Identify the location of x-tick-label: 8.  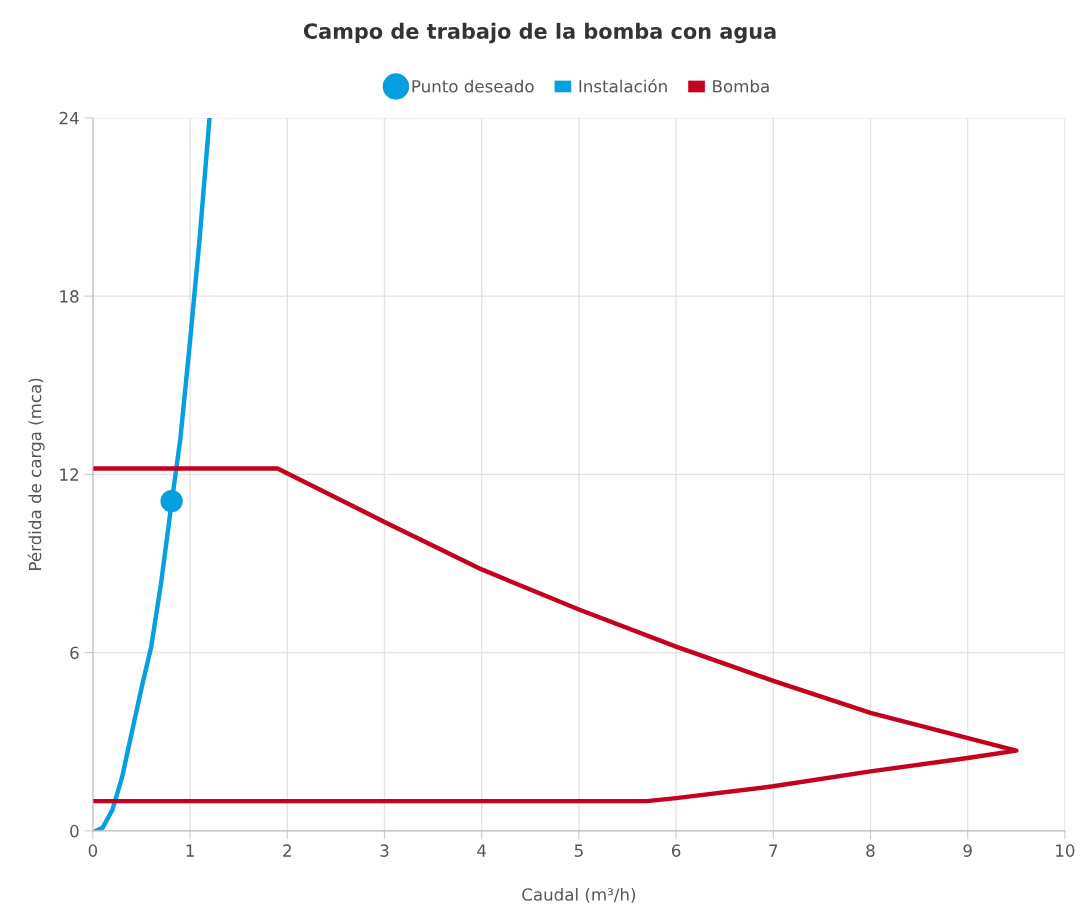
(870, 850).